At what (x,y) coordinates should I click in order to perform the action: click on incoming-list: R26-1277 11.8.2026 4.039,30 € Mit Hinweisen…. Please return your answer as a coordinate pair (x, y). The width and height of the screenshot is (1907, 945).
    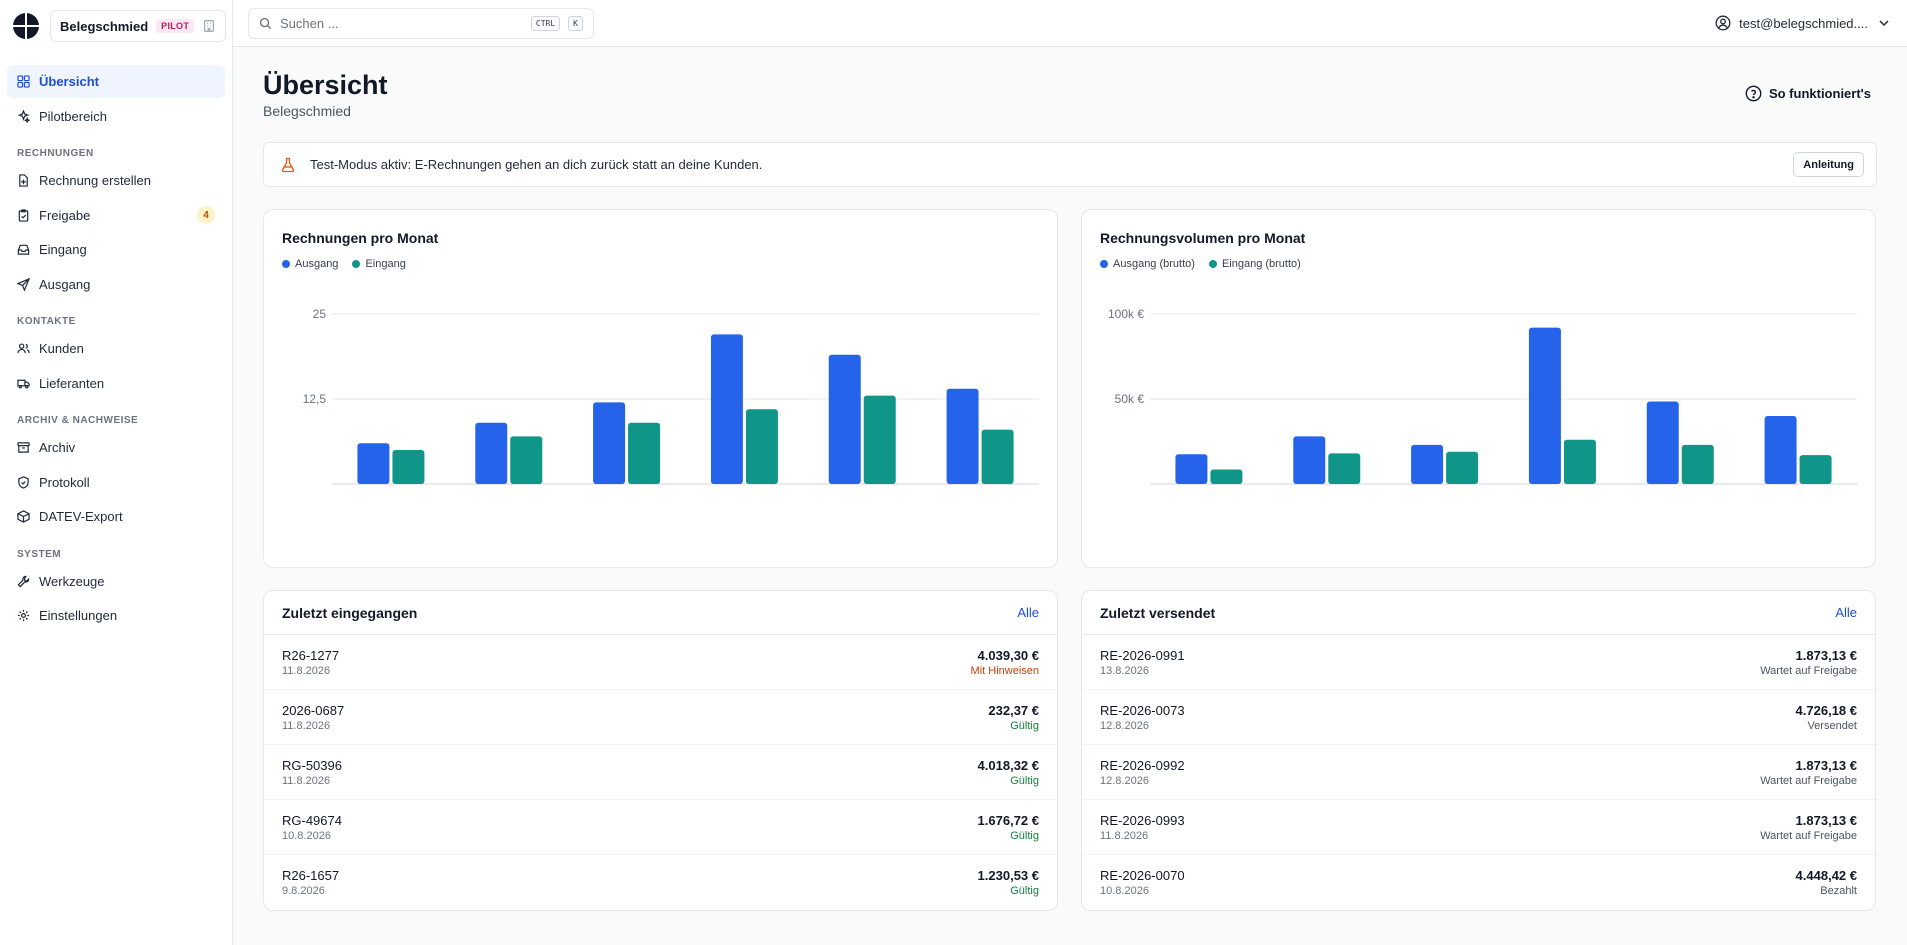
    Looking at the image, I should click on (660, 772).